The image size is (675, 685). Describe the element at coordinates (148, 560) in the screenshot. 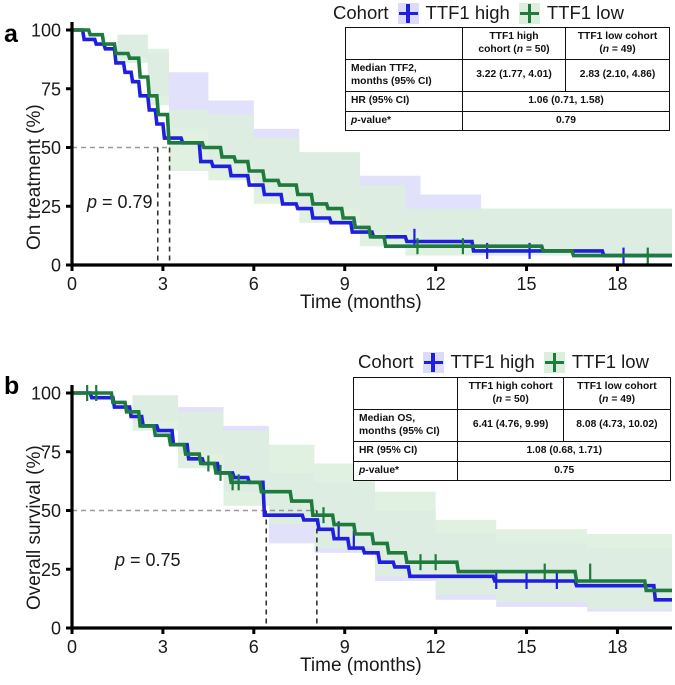

I see `panel-b-pvalue-annotation: p = 0.75` at that location.